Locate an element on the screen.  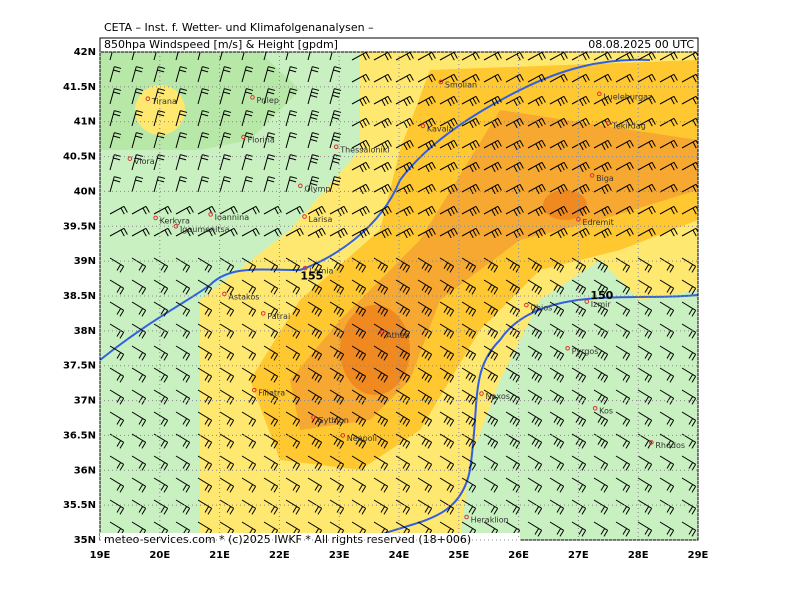
y-tick-label: 42N is located at coordinates (85, 52).